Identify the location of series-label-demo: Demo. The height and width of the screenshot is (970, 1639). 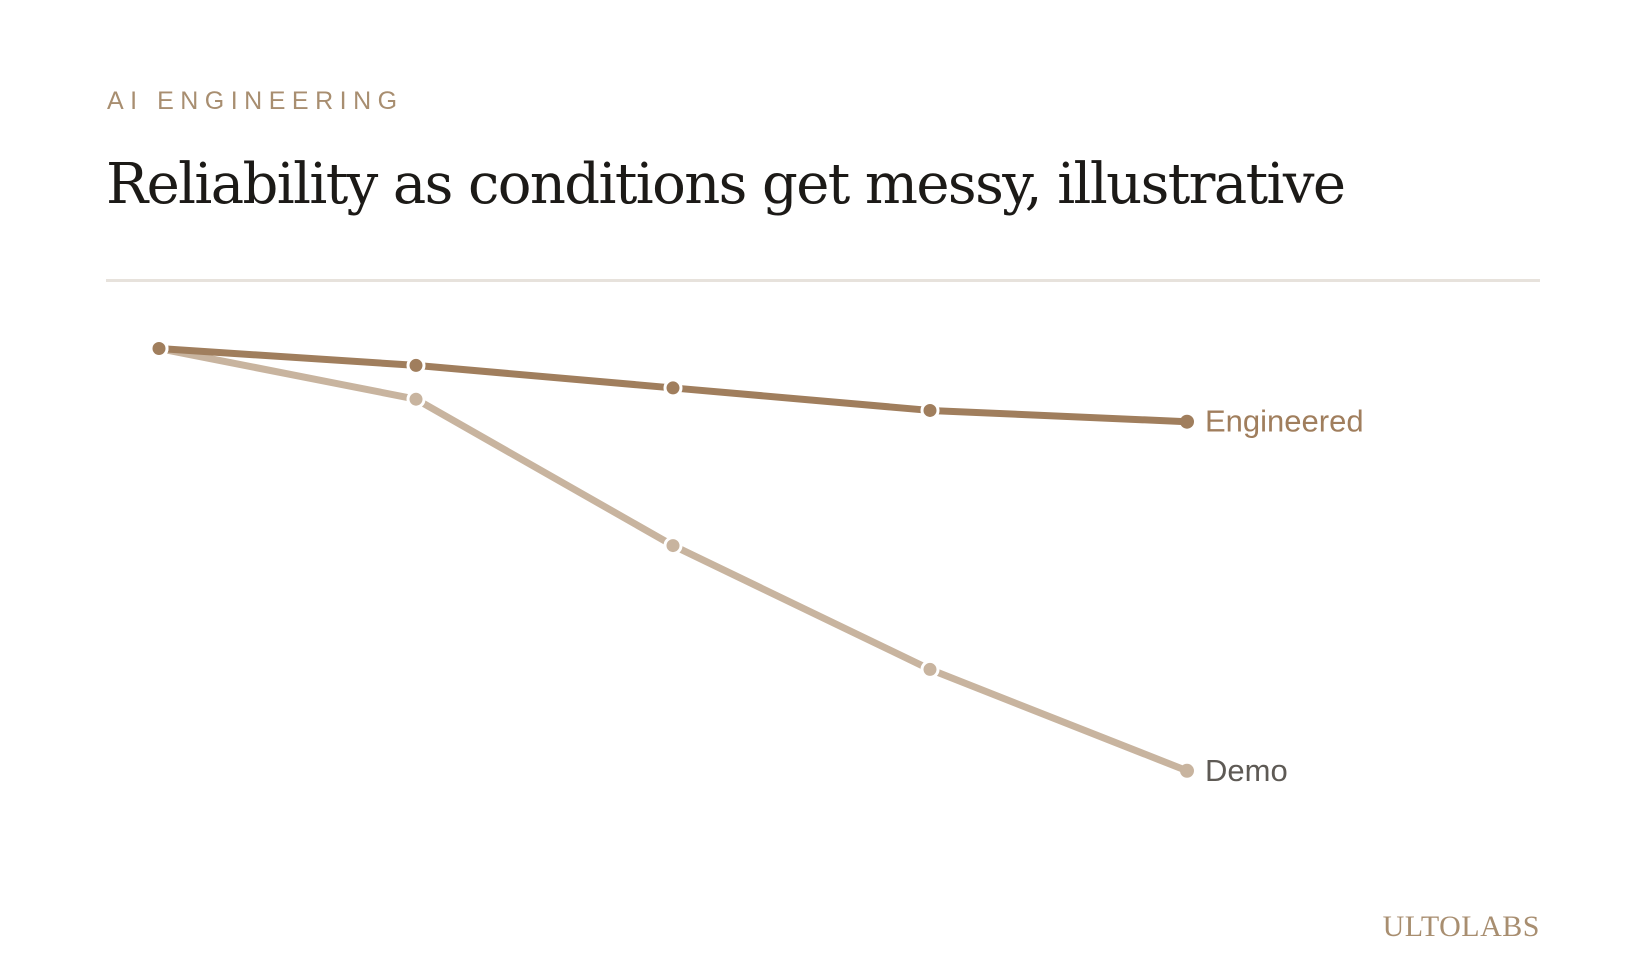
(1246, 770).